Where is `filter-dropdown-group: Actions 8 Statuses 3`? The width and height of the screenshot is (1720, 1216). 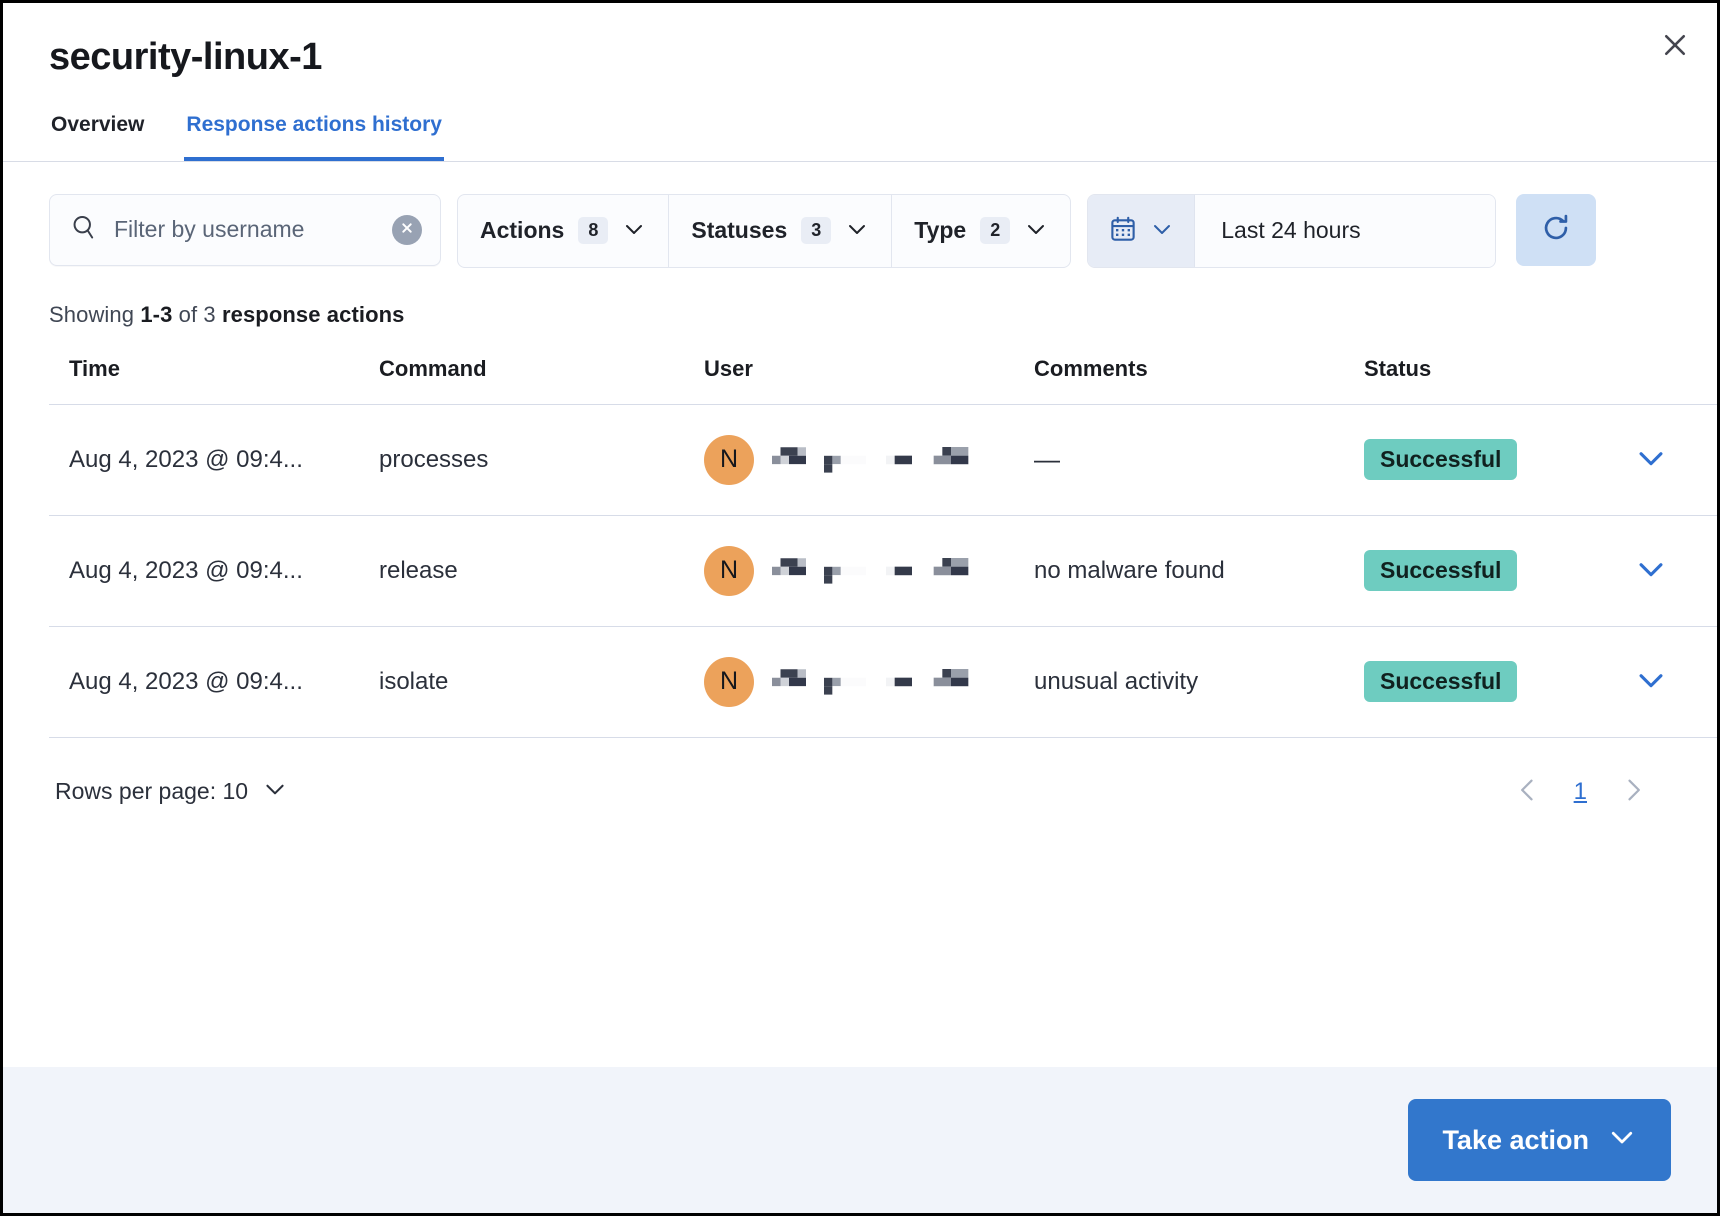
filter-dropdown-group: Actions 8 Statuses 3 is located at coordinates (764, 230).